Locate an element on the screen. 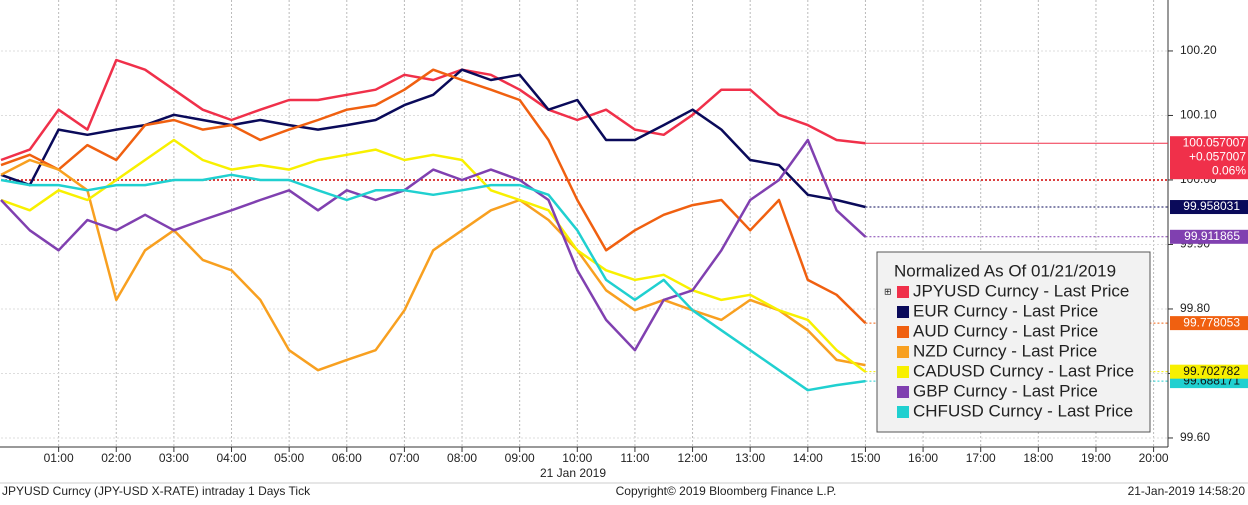 The width and height of the screenshot is (1248, 505). x-tick-label: 16:00 is located at coordinates (923, 458).